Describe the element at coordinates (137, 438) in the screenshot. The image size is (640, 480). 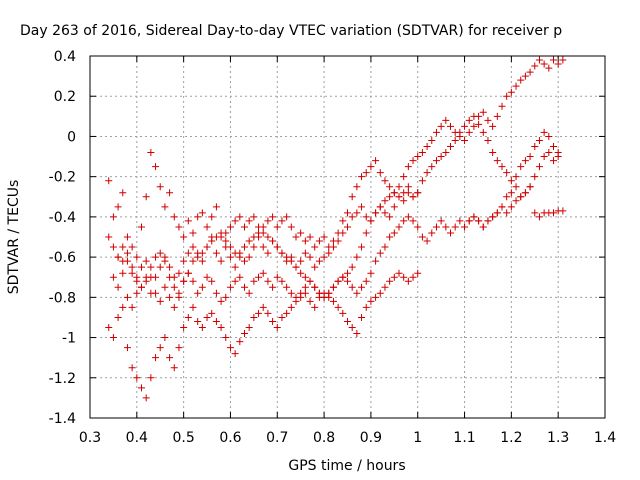
I see `x-tick-label: 0.4` at that location.